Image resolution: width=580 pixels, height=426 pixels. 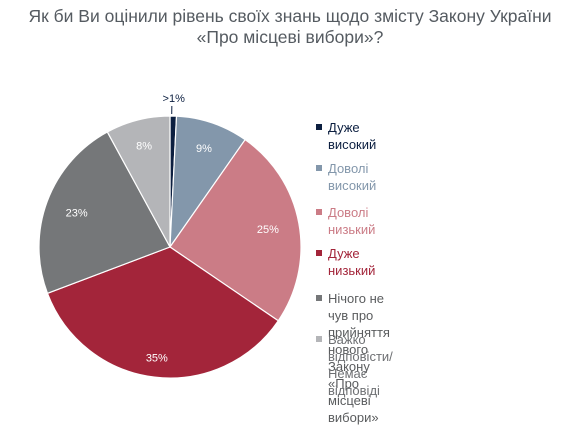 I want to click on legend-label: Дуже низький, so click(x=351, y=262).